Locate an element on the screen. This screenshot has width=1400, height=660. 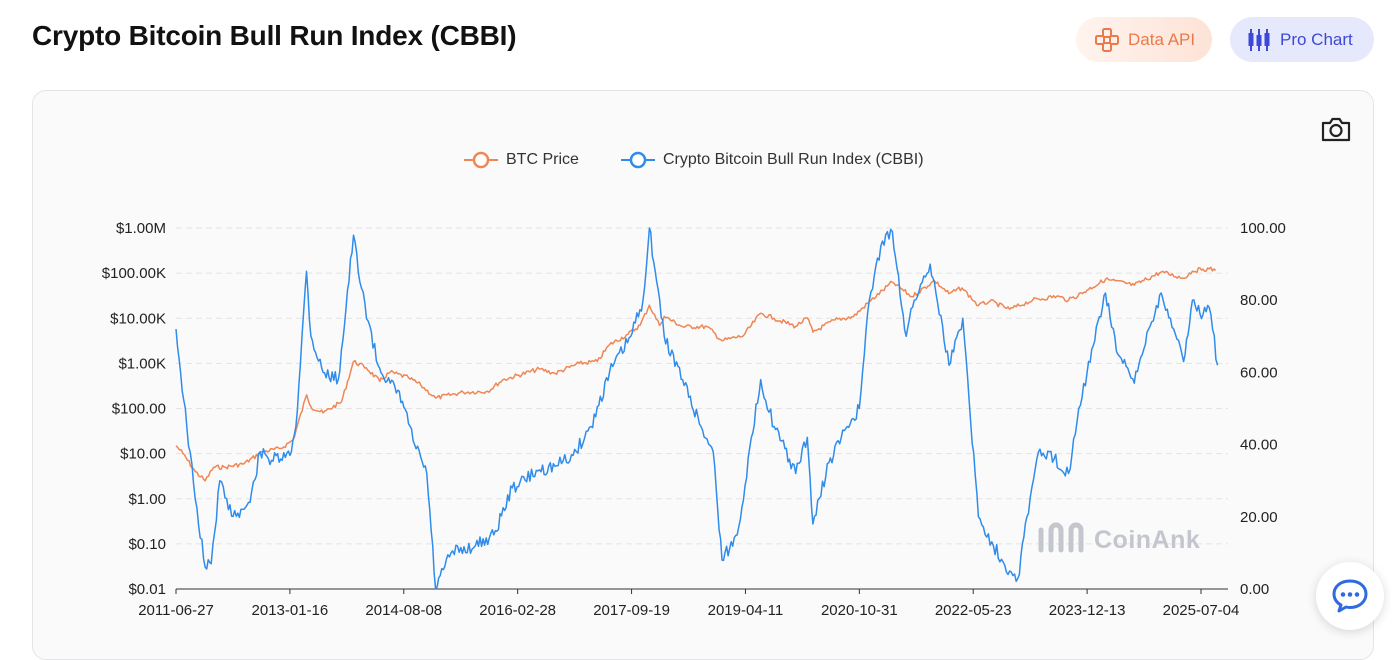
x-tick-label: 2017-09-19 is located at coordinates (631, 610).